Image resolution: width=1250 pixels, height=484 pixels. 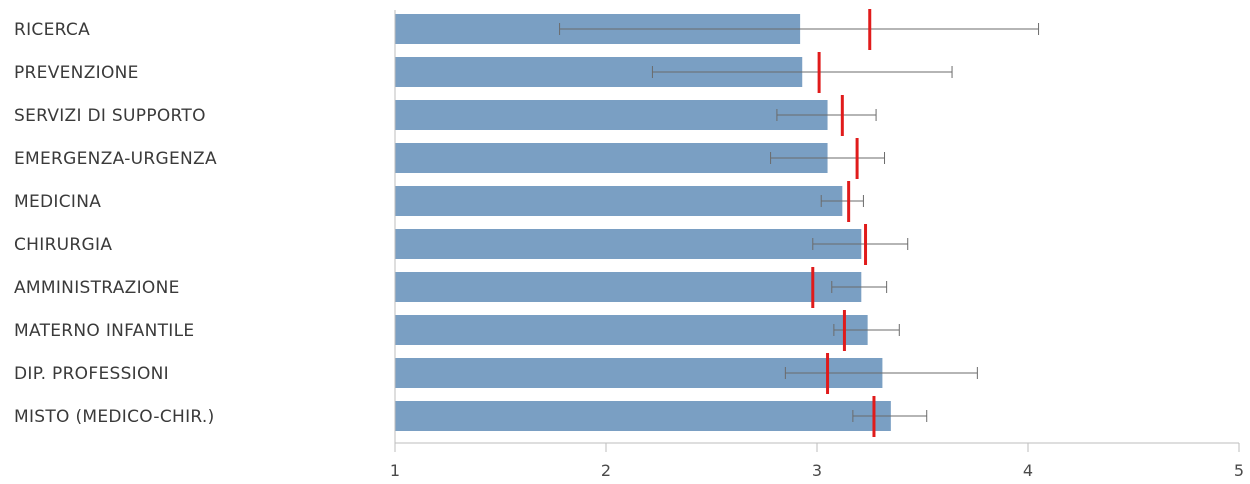 I want to click on category-label: MATERNO INFANTILE, so click(x=104, y=331).